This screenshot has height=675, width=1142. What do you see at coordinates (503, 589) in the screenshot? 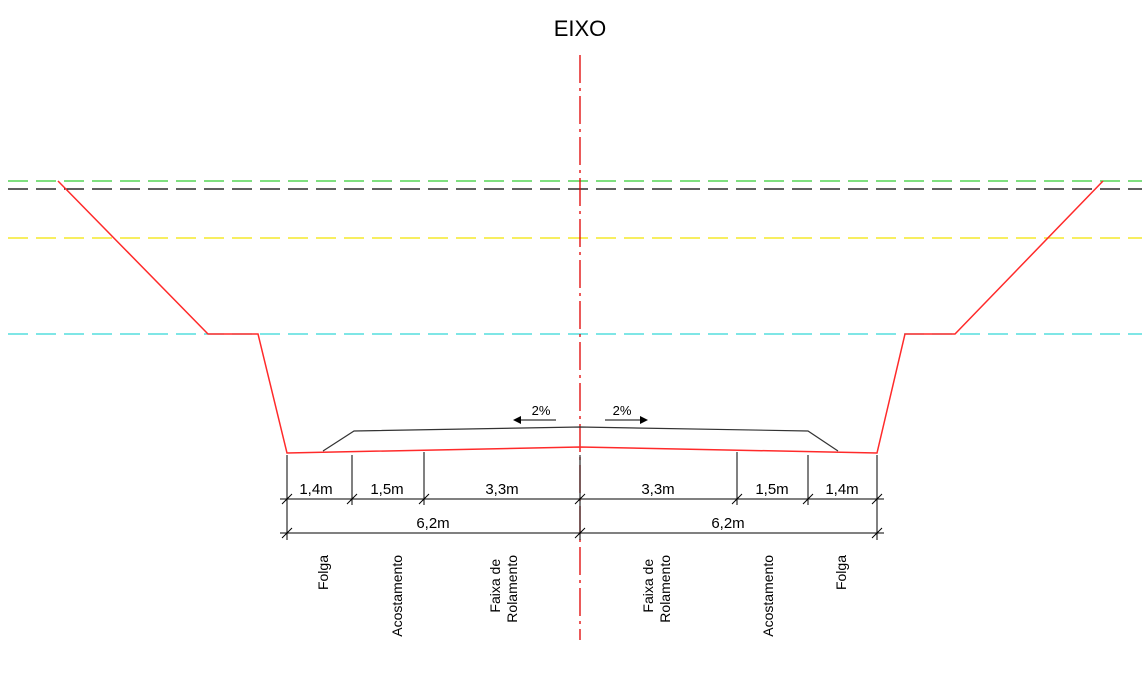
I see `label-left-faixa: Faixa de Rolamento` at bounding box center [503, 589].